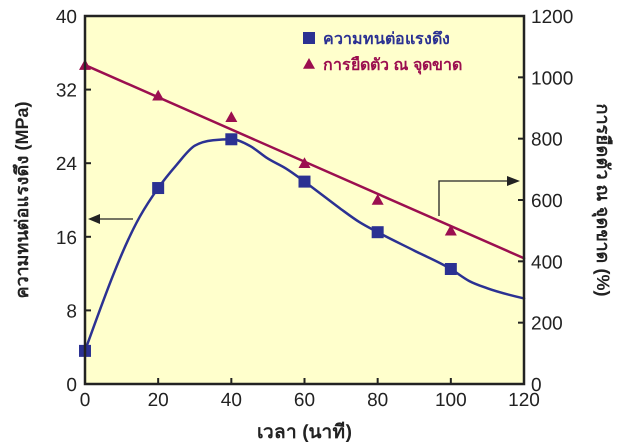 The height and width of the screenshot is (446, 627). I want to click on y2-tick-label: 400, so click(547, 263).